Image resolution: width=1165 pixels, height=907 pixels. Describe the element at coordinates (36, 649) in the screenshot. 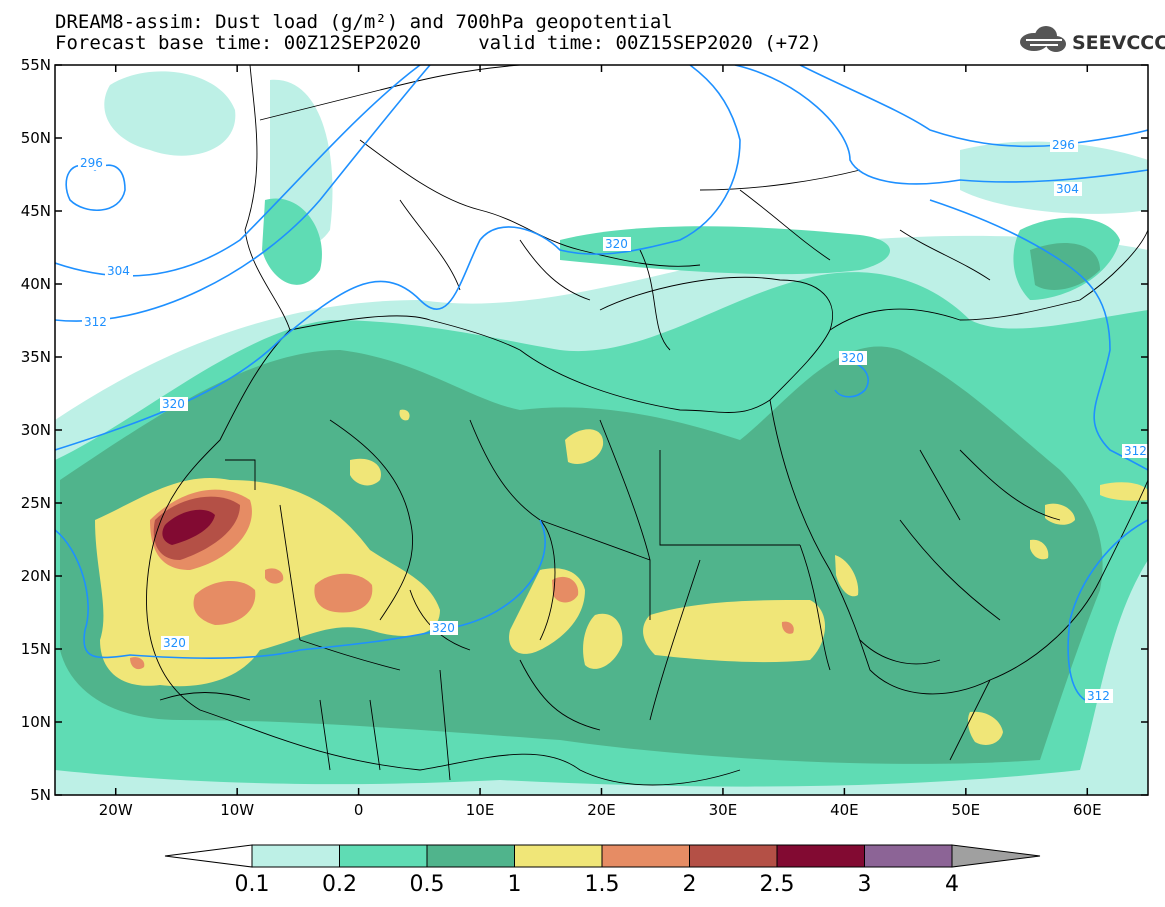

I see `lat-label: 15N` at that location.